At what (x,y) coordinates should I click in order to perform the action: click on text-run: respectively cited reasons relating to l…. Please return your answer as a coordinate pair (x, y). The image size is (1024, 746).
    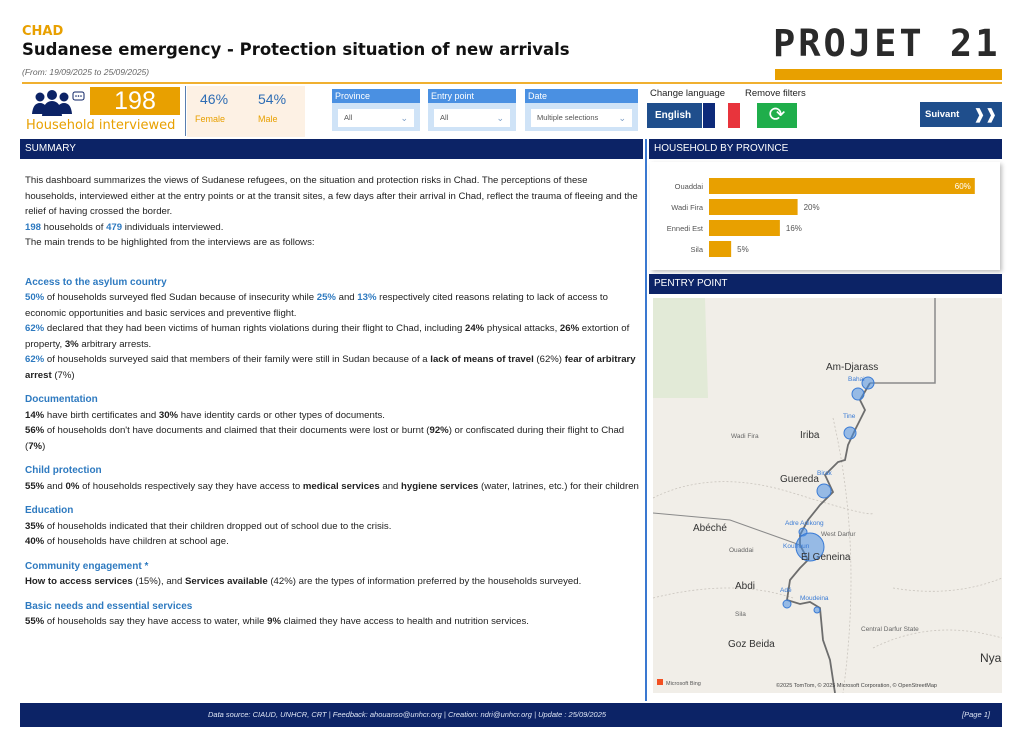
    Looking at the image, I should click on (316, 305).